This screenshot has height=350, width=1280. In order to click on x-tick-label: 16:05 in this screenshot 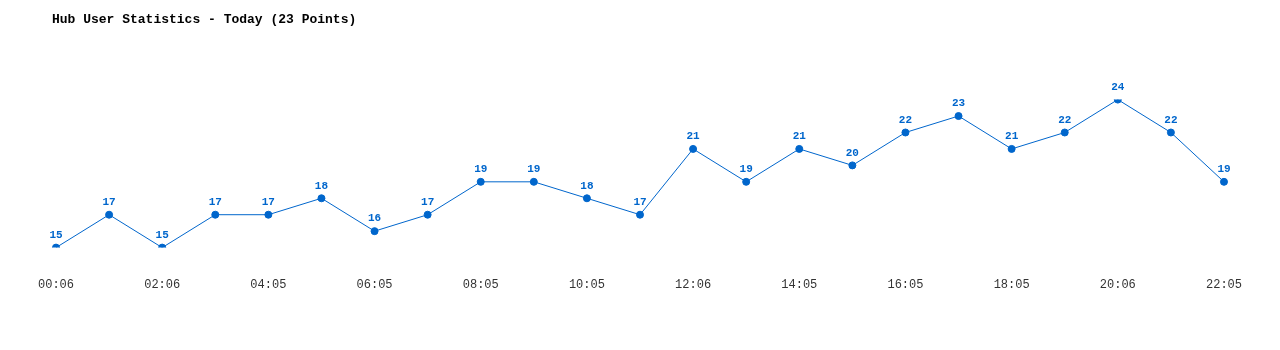, I will do `click(905, 284)`.